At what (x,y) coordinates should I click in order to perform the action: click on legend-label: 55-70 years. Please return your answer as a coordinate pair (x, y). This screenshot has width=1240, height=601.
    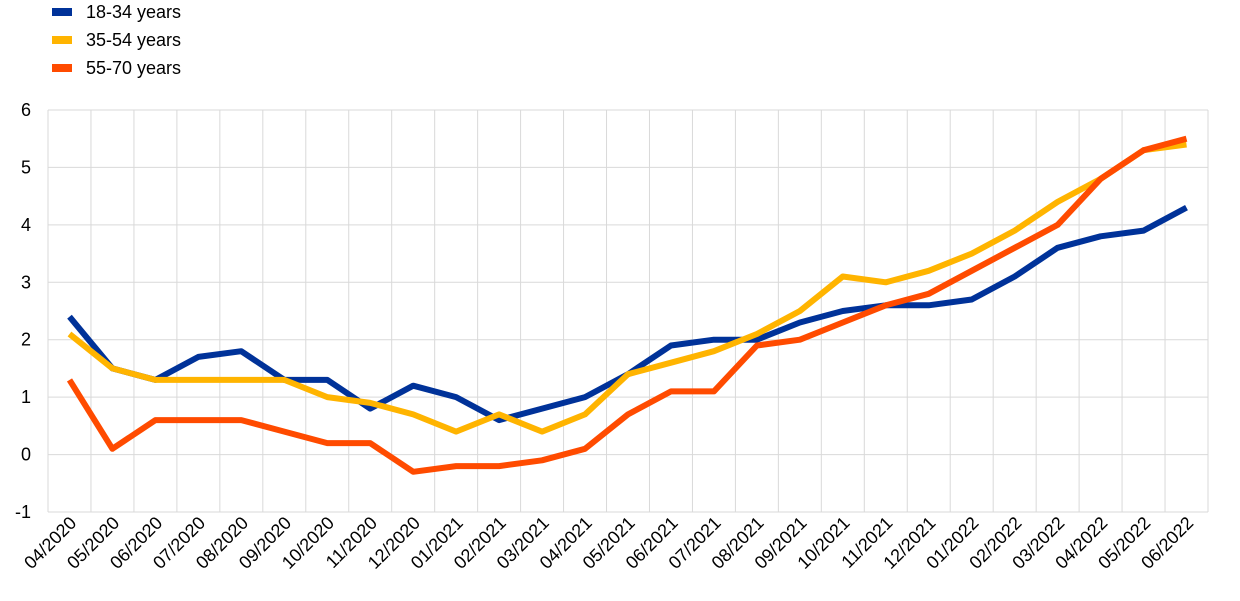
    Looking at the image, I should click on (133, 68).